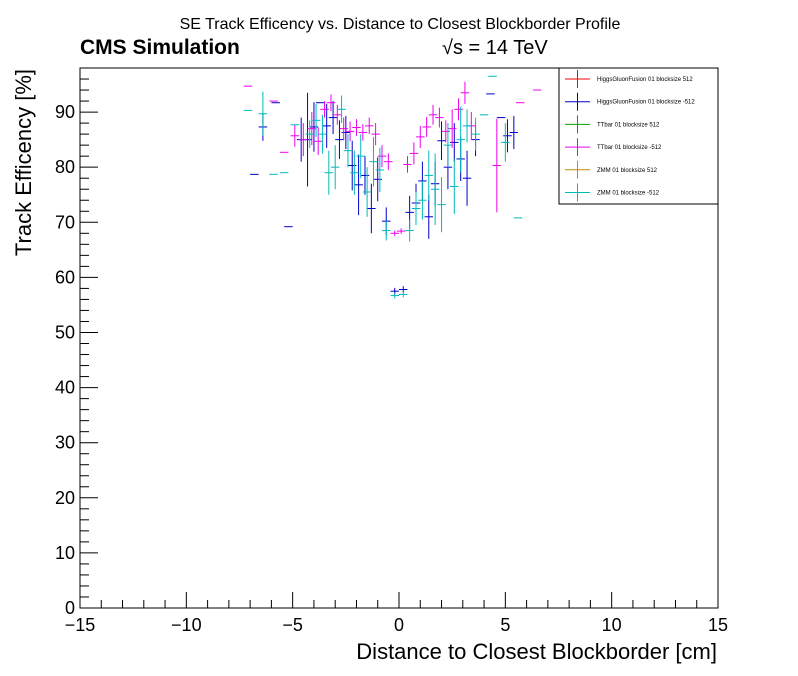  Describe the element at coordinates (495, 48) in the screenshot. I see `energy-label: √s = 14 TeV` at that location.